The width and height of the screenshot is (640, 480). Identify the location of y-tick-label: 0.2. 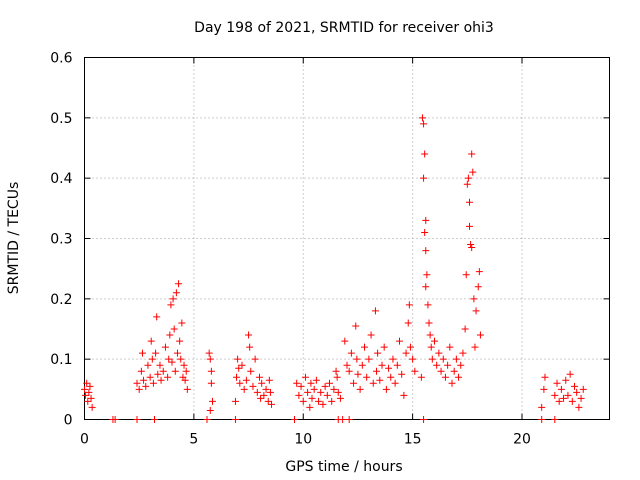
(61, 300).